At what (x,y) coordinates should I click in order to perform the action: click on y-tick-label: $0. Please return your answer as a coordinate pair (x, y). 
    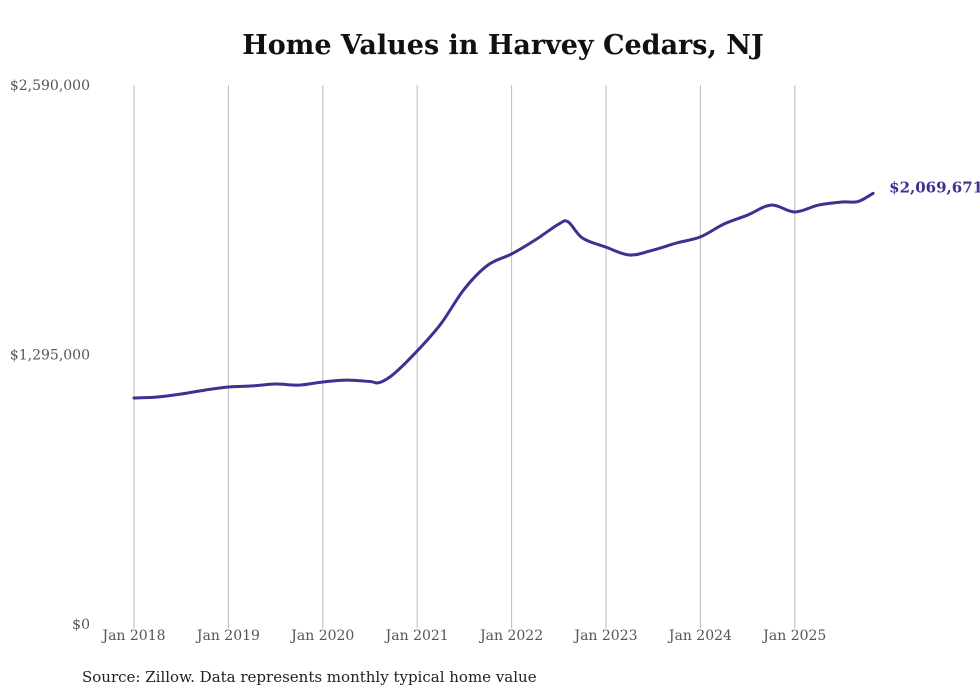
    Looking at the image, I should click on (81, 625).